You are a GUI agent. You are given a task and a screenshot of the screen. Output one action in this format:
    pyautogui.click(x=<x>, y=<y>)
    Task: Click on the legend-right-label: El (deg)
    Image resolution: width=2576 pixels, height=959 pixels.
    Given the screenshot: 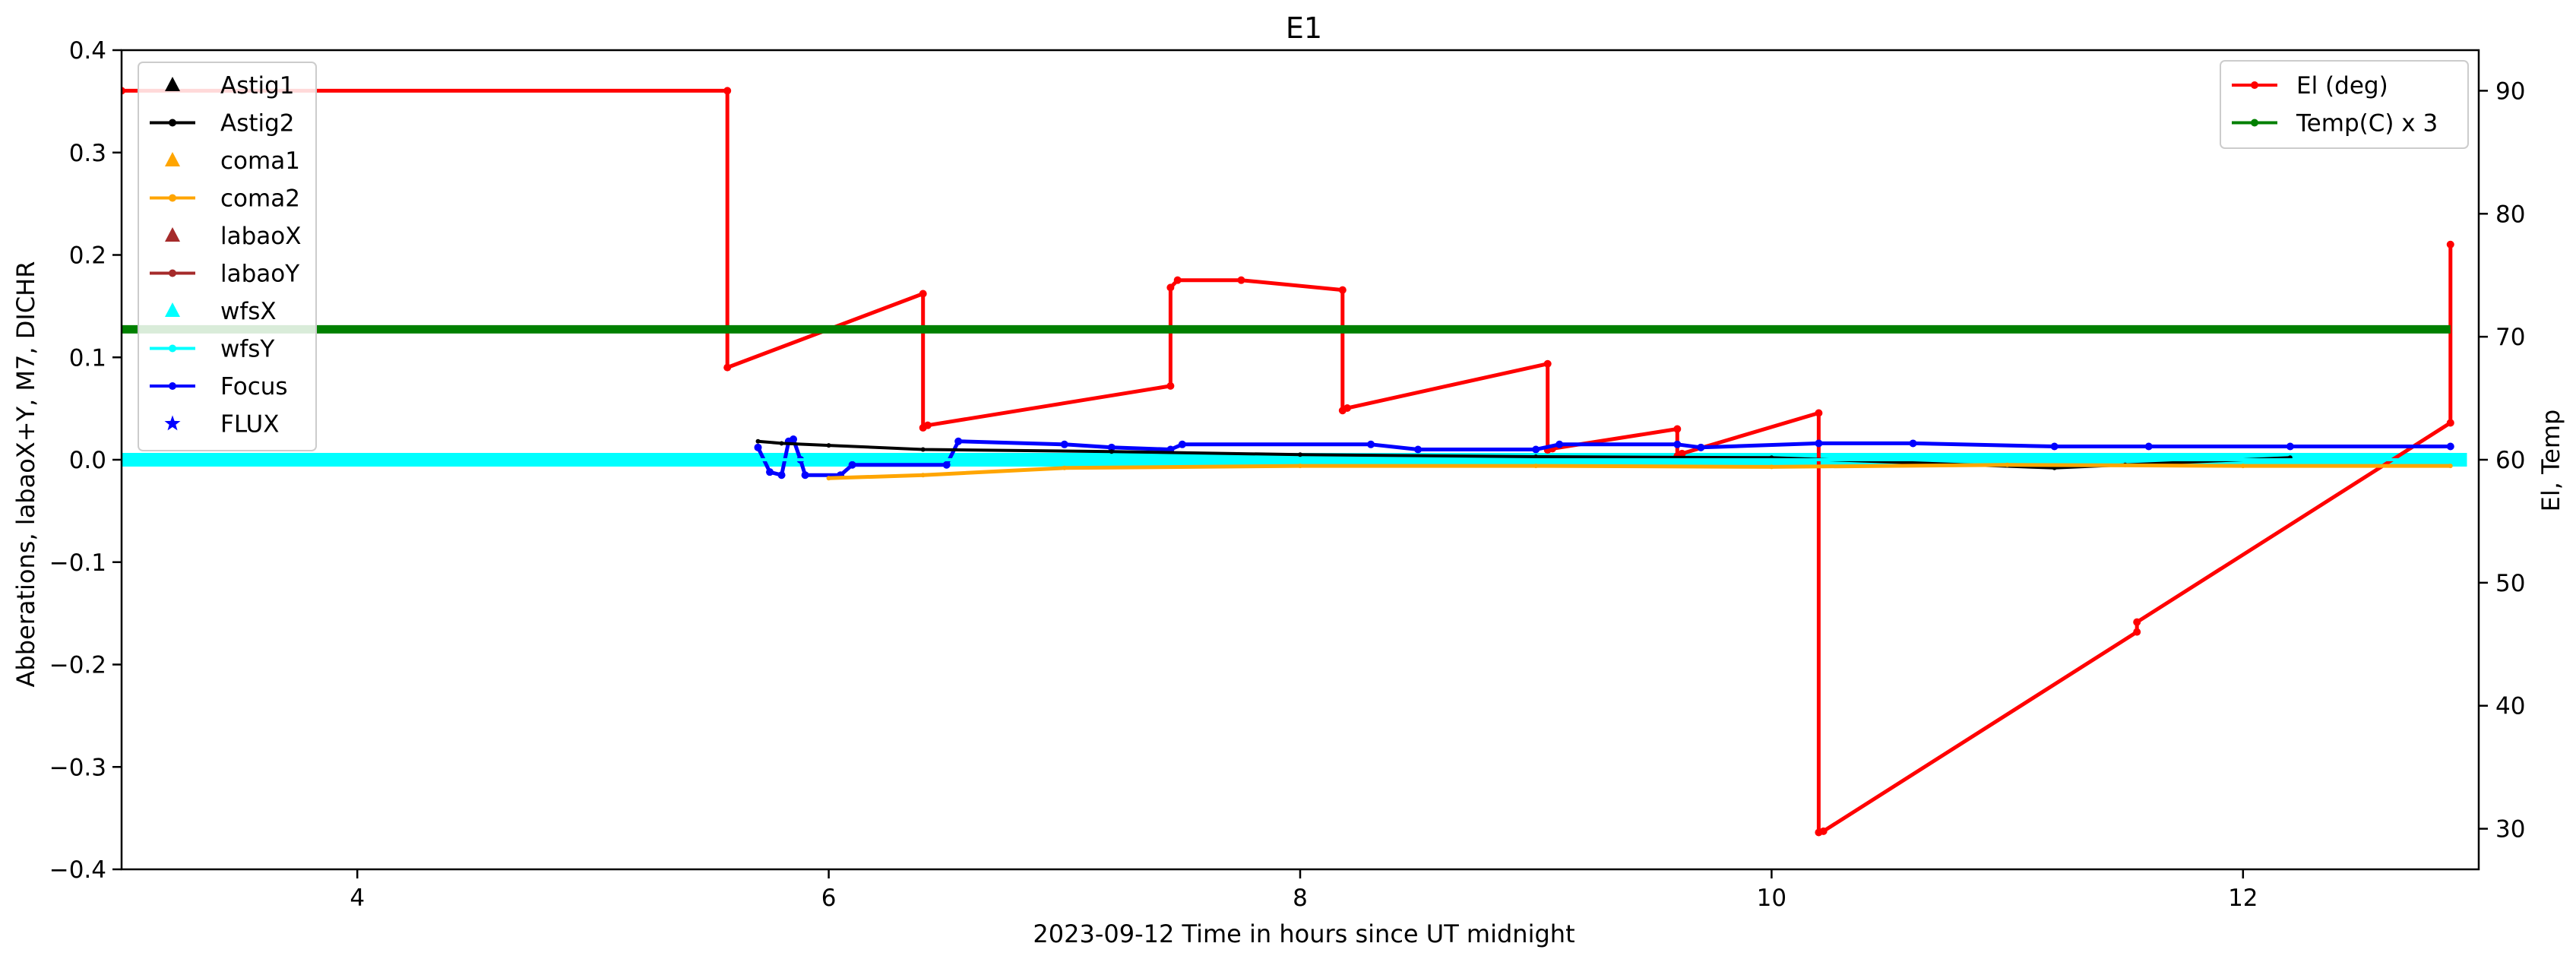 What is the action you would take?
    pyautogui.click(x=2342, y=86)
    